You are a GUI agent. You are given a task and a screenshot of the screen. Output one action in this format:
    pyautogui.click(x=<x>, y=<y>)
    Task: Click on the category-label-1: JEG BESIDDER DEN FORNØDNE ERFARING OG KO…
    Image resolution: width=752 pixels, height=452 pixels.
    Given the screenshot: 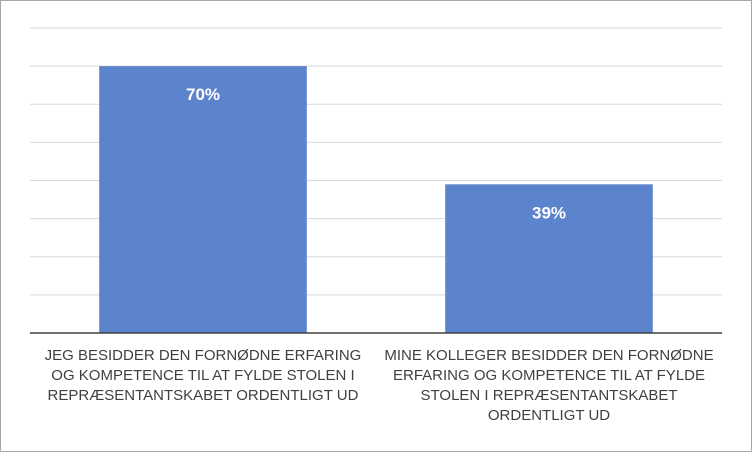 What is the action you would take?
    pyautogui.click(x=203, y=375)
    